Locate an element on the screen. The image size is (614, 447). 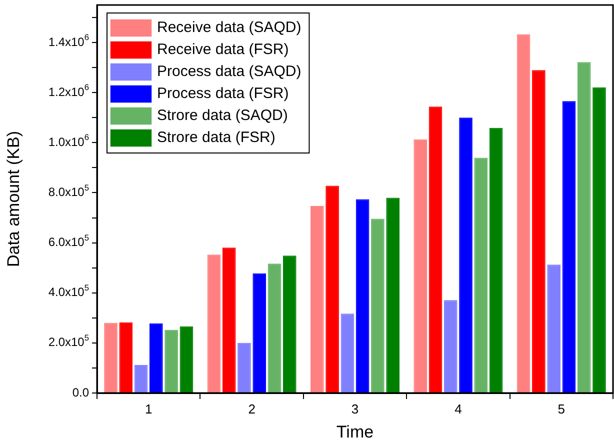
legend-label: Receive data (FSR) is located at coordinates (223, 49).